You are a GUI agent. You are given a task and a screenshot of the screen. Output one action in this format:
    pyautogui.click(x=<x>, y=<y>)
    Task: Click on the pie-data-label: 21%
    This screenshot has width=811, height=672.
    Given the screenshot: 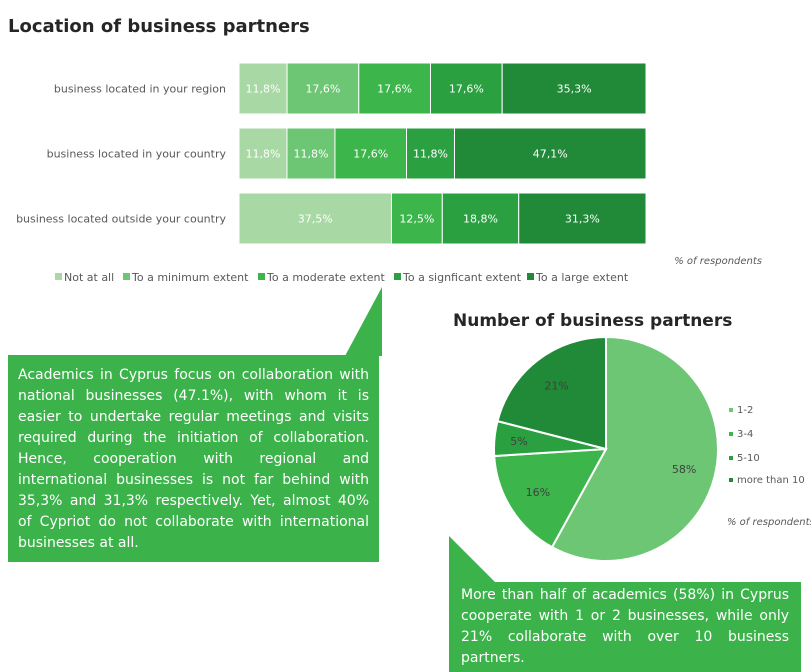 What is the action you would take?
    pyautogui.click(x=556, y=385)
    